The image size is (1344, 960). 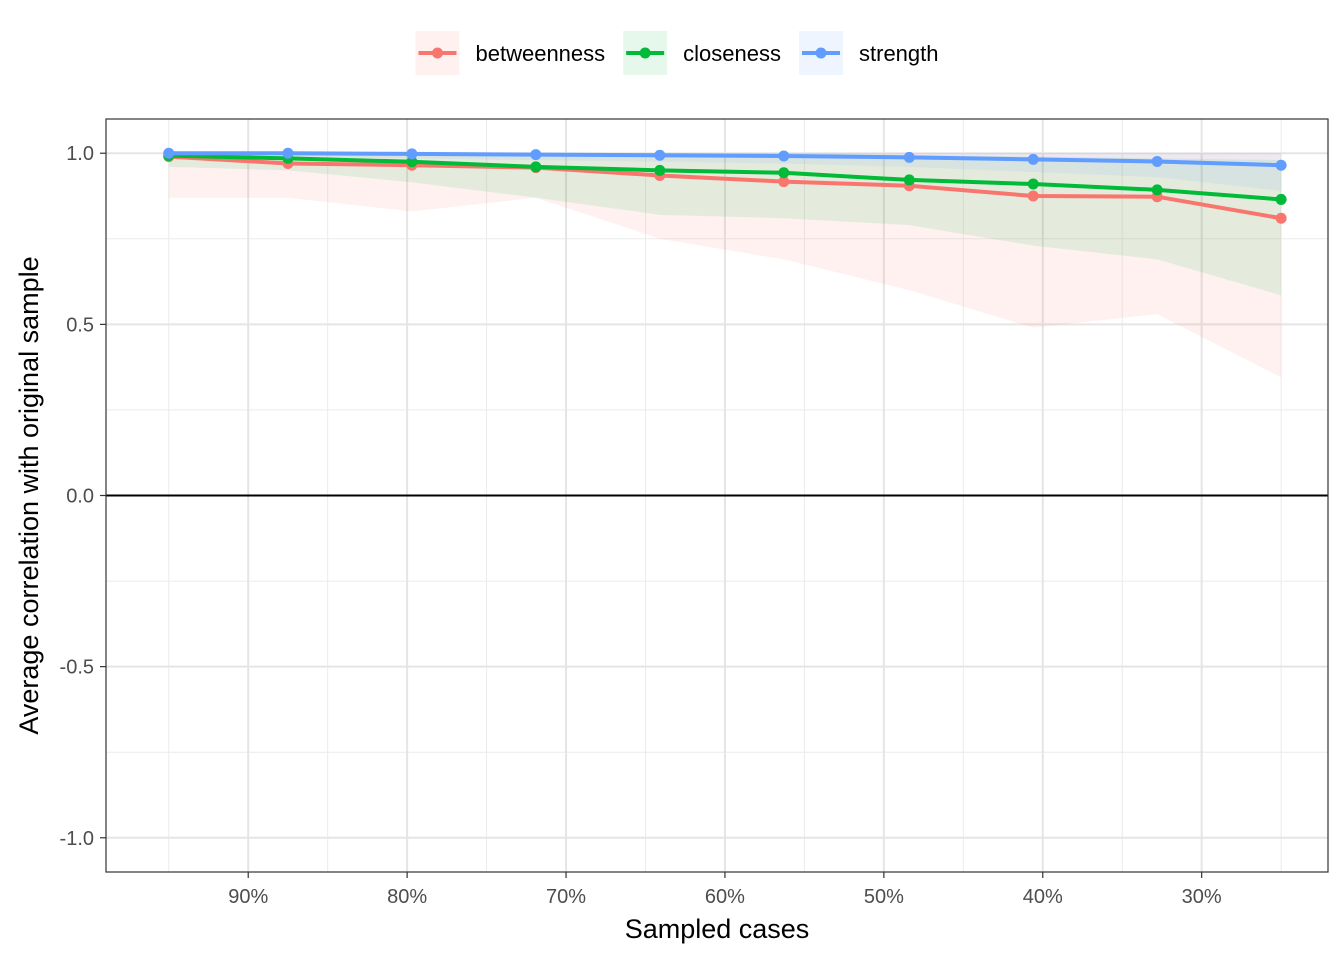 What do you see at coordinates (884, 897) in the screenshot?
I see `x-tick-label: 50%` at bounding box center [884, 897].